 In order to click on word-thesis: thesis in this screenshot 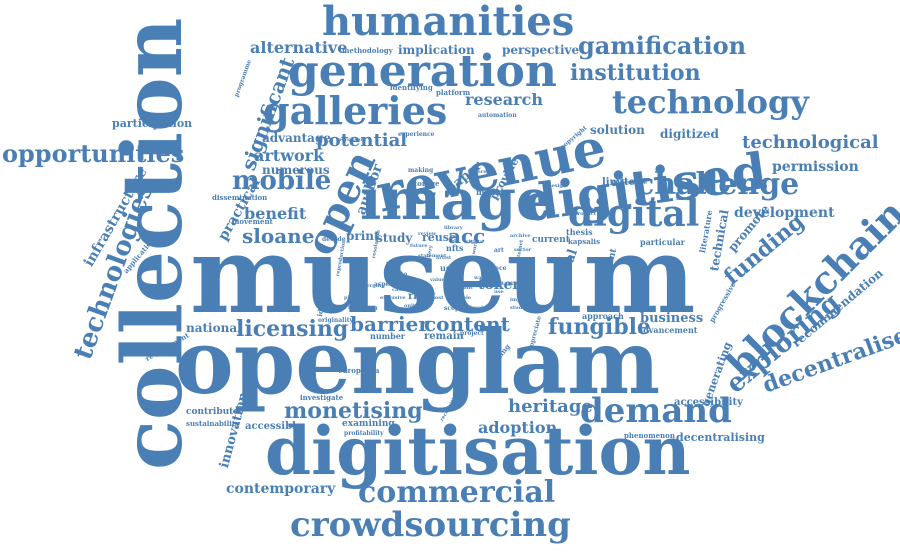, I will do `click(579, 232)`.